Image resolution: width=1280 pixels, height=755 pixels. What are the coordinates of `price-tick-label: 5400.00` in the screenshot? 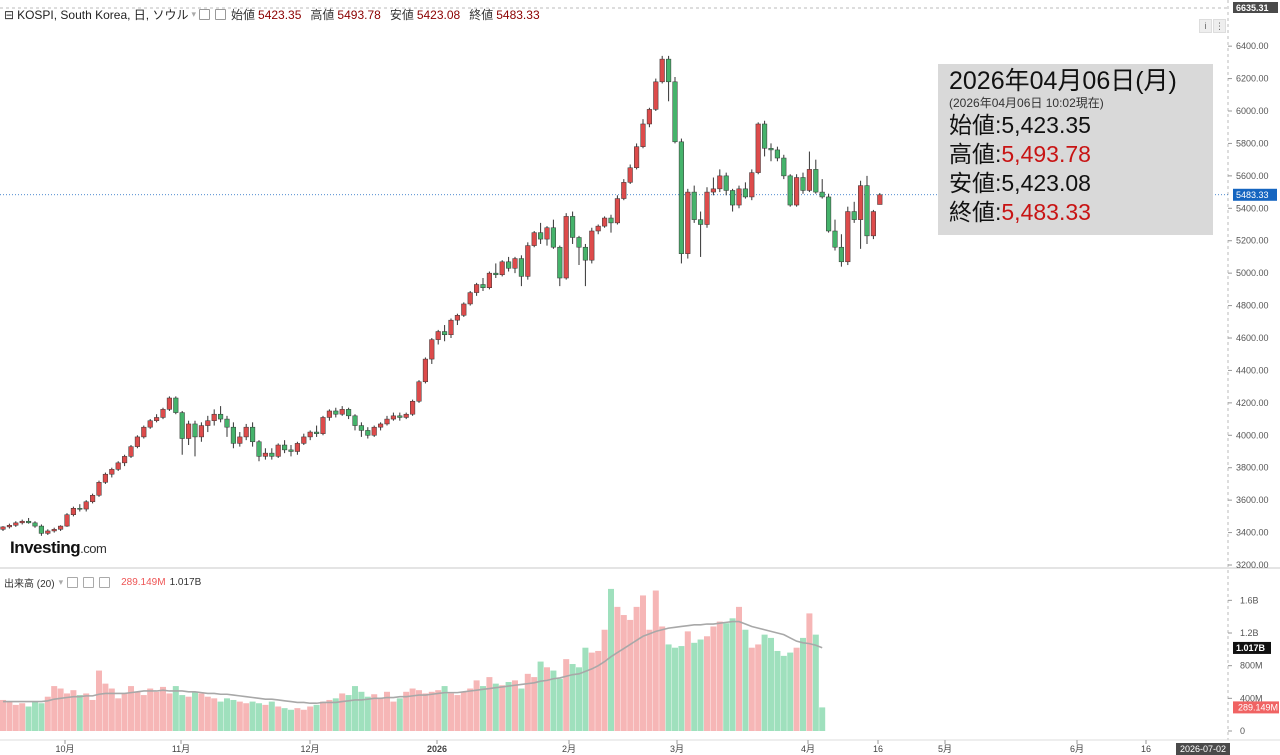 It's located at (1252, 208).